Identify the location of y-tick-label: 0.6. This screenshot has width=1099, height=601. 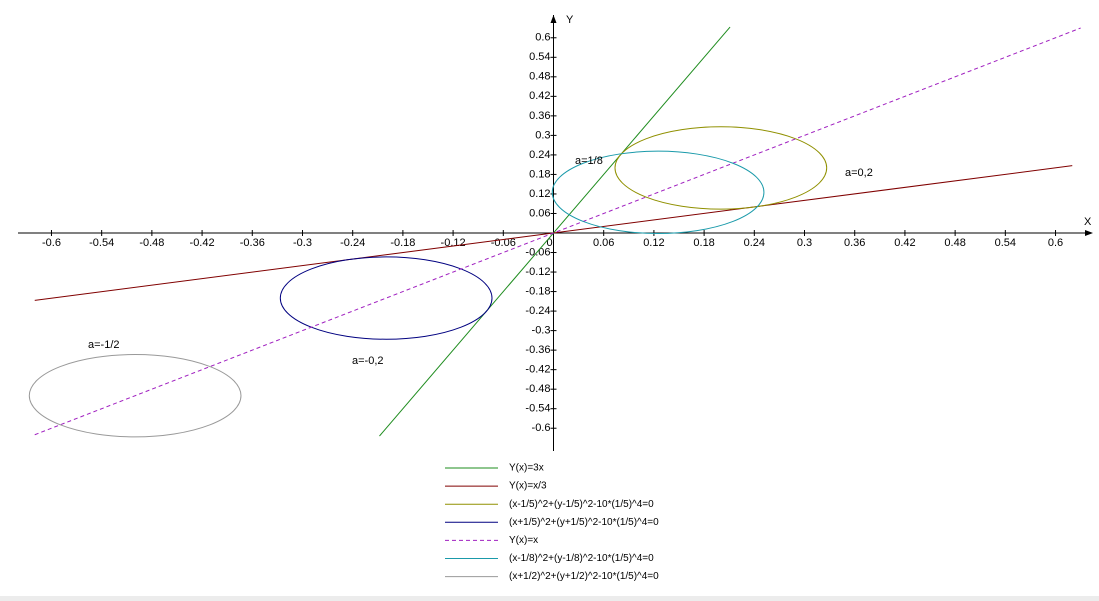
(542, 38).